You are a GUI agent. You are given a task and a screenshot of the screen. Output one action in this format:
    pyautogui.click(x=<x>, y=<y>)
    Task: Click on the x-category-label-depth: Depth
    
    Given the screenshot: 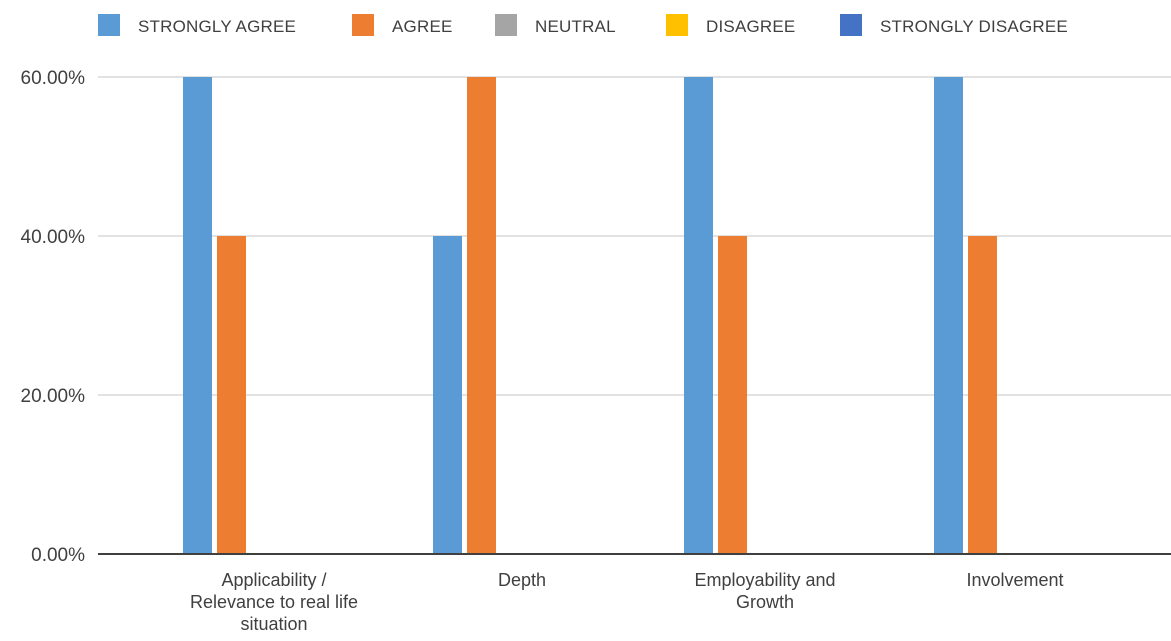 What is the action you would take?
    pyautogui.click(x=522, y=580)
    